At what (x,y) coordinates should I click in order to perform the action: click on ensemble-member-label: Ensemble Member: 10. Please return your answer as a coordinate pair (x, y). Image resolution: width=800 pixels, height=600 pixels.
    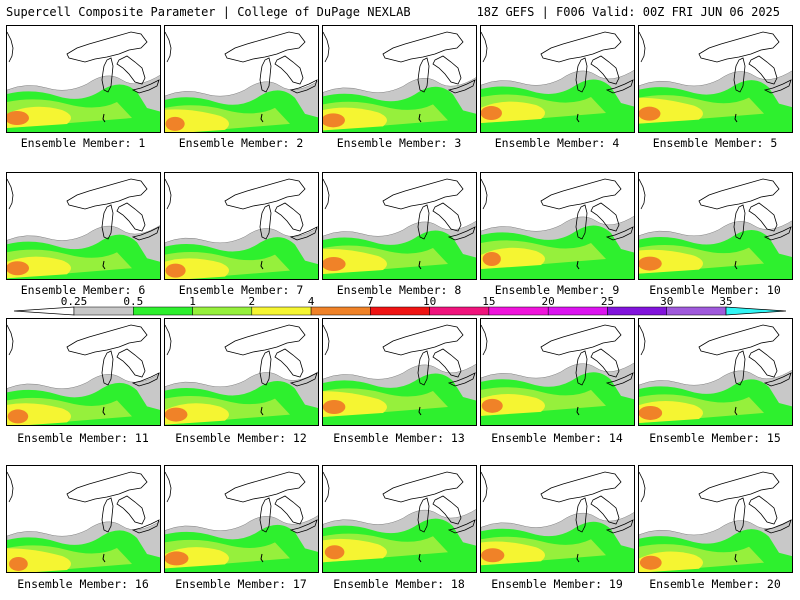
    Looking at the image, I should click on (715, 290).